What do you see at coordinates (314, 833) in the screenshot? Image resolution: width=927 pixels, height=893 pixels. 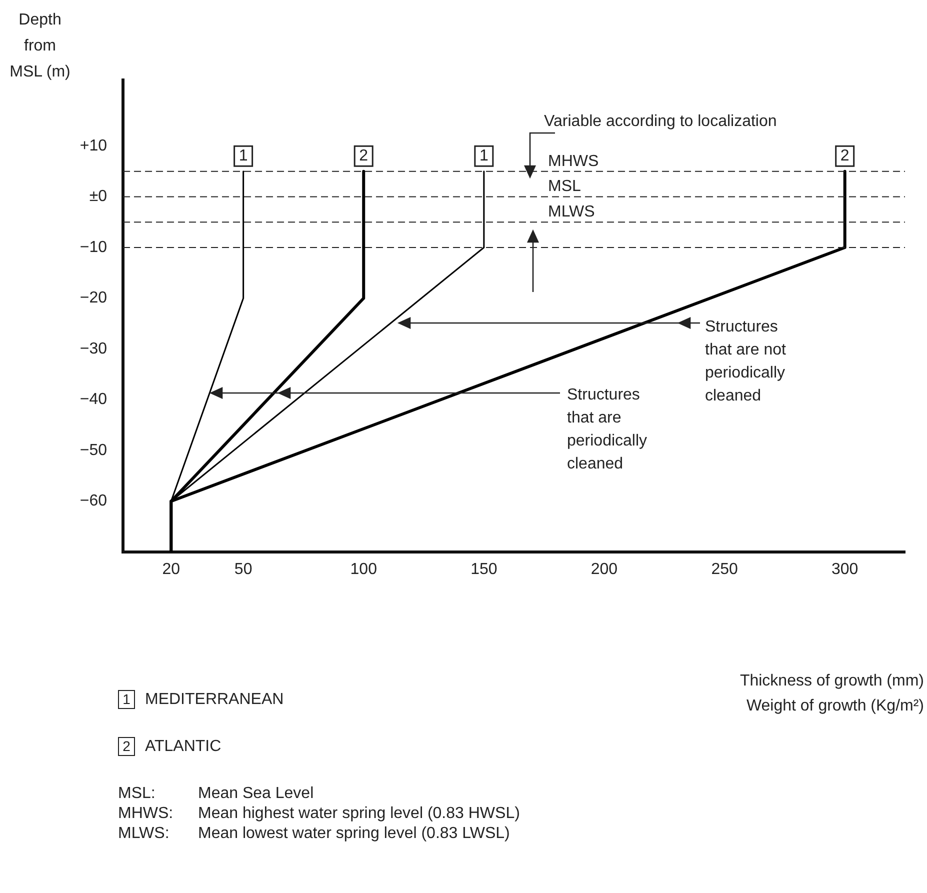 I see `text: MLWS: Mean lowest water spring level (0.83 LWSL)` at bounding box center [314, 833].